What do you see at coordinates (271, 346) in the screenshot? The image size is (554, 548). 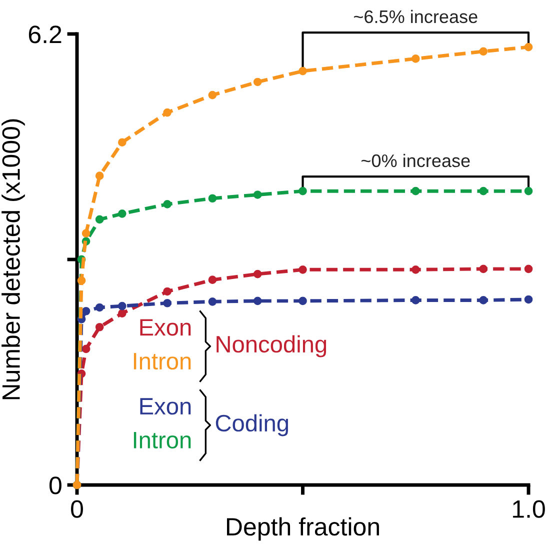 I see `annotation: Noncoding` at bounding box center [271, 346].